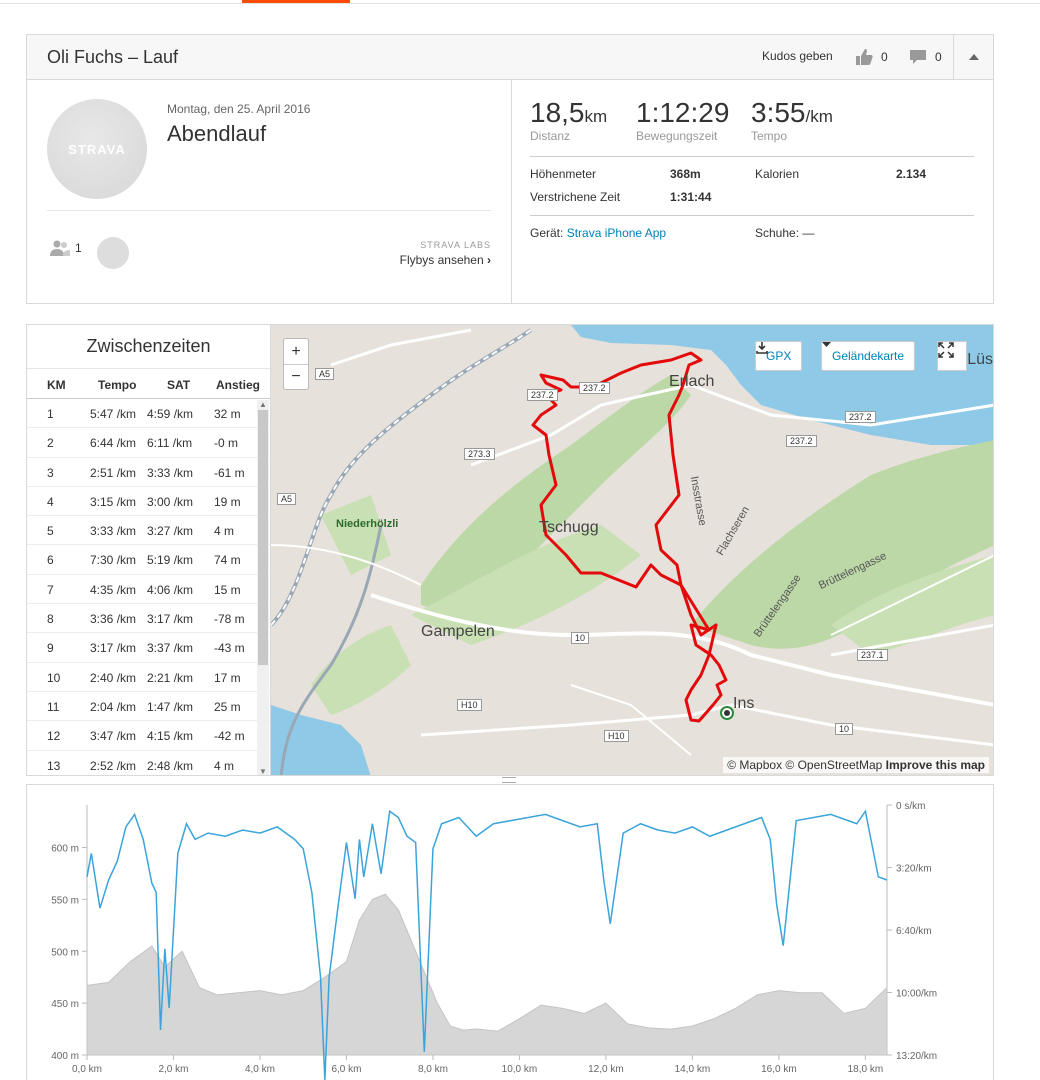  Describe the element at coordinates (113, 765) in the screenshot. I see `split-pace: 2:52 /km` at that location.